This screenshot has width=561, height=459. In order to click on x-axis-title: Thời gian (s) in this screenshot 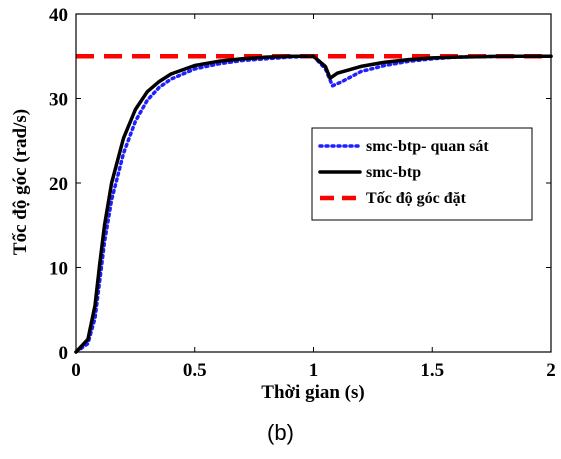, I will do `click(312, 392)`.